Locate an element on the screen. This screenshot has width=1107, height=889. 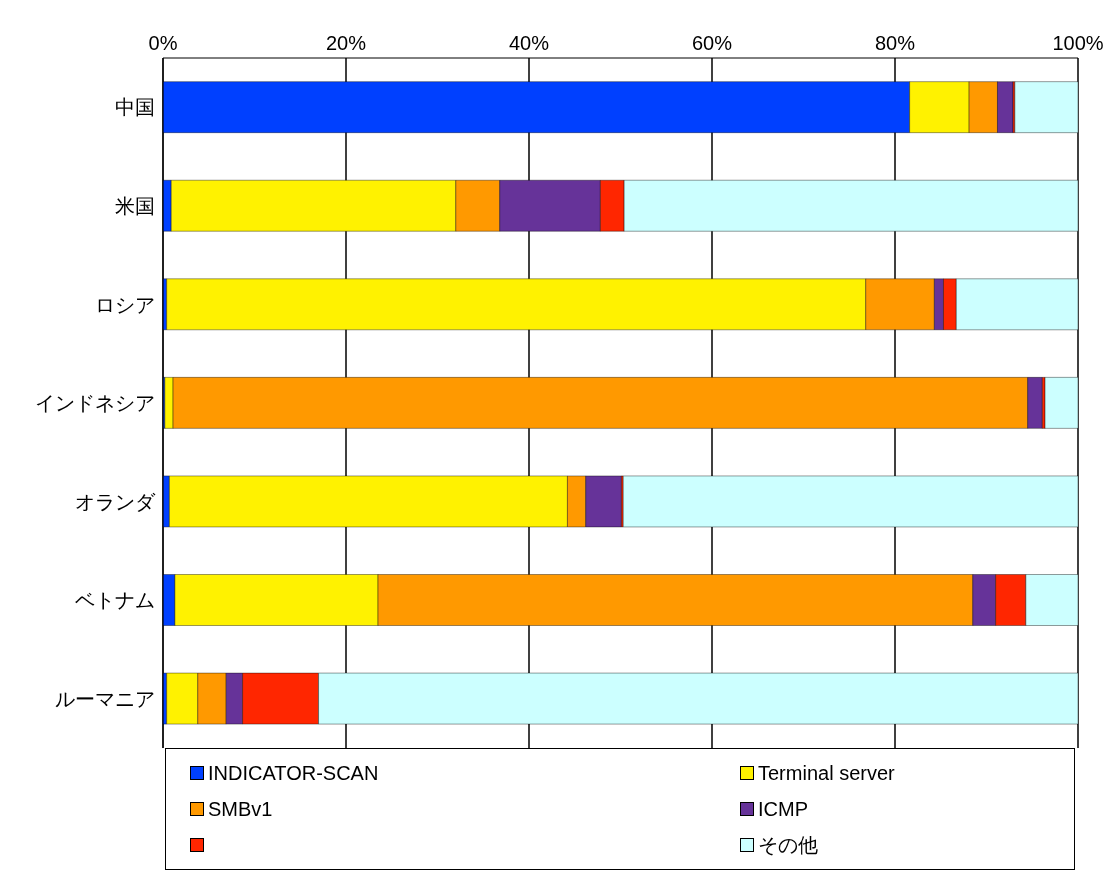
y-tick-label: ベトナム is located at coordinates (115, 600).